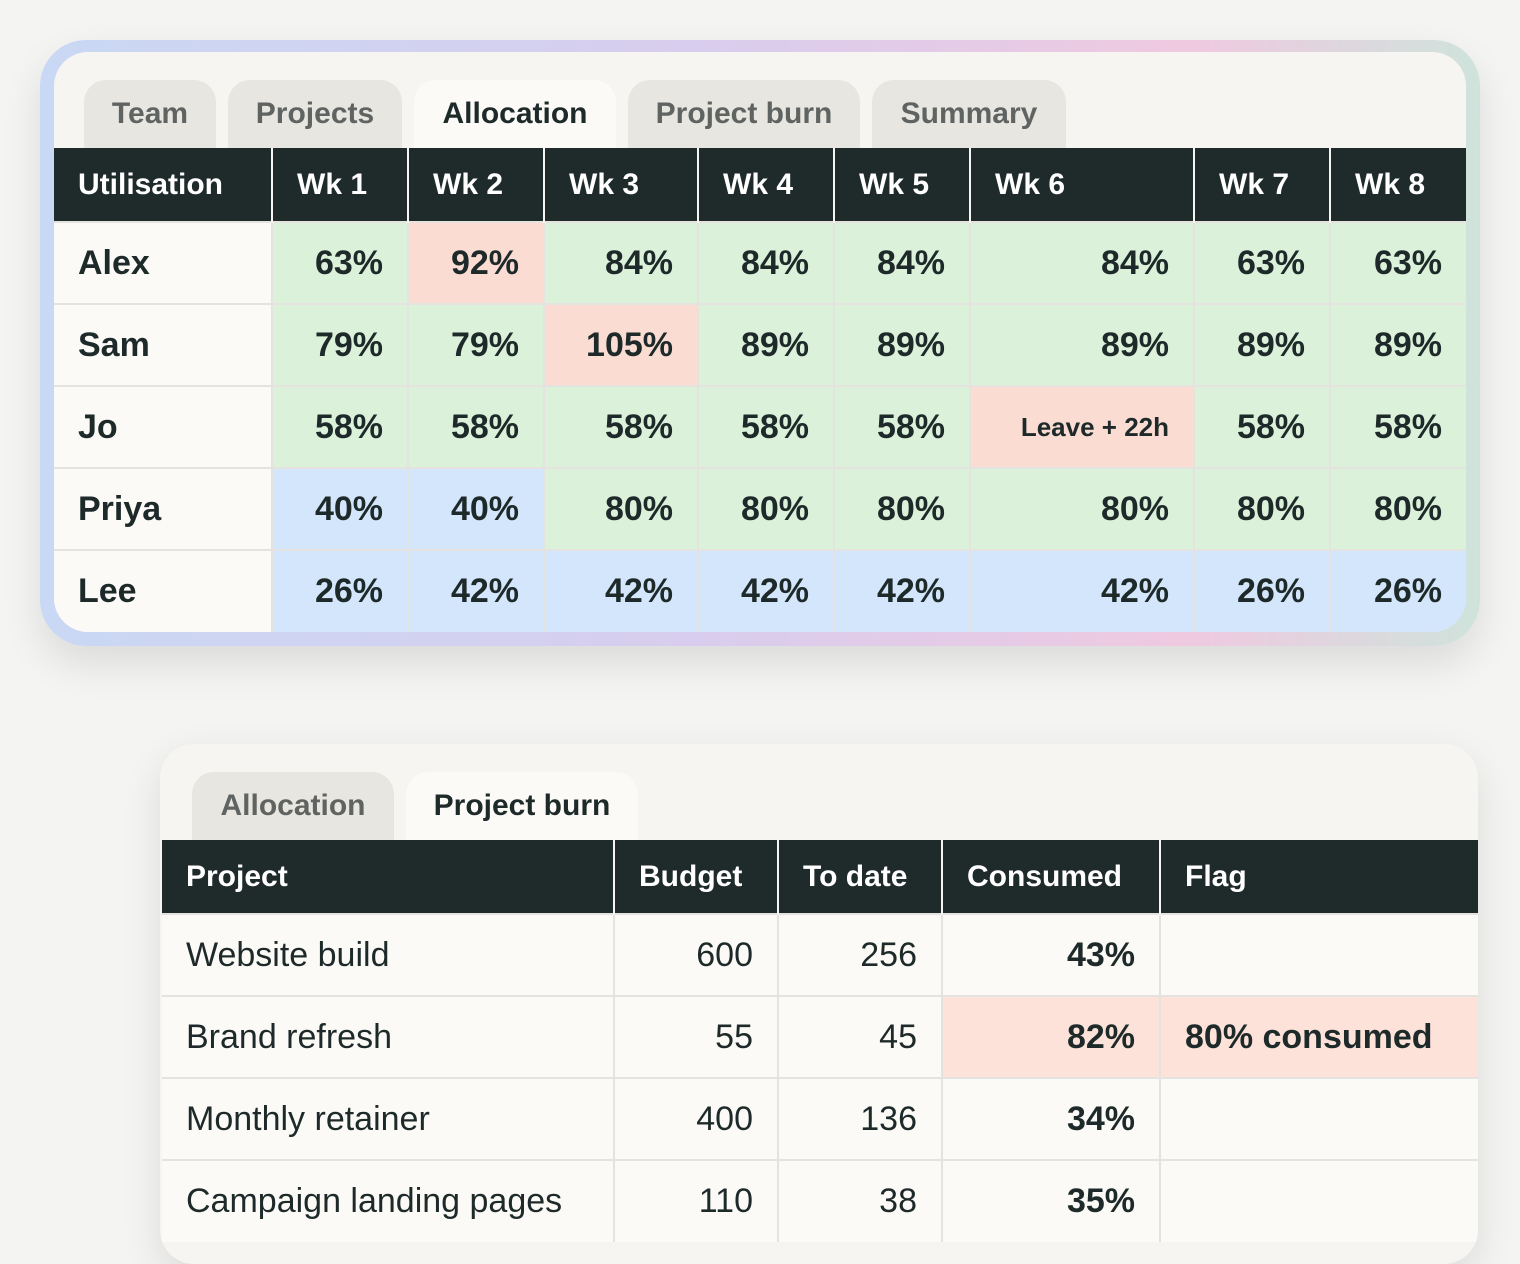 The height and width of the screenshot is (1264, 1520). I want to click on table-row: Jo 58% 58% 58% 58% 58% Leave + 22h 58% 58%, so click(760, 426).